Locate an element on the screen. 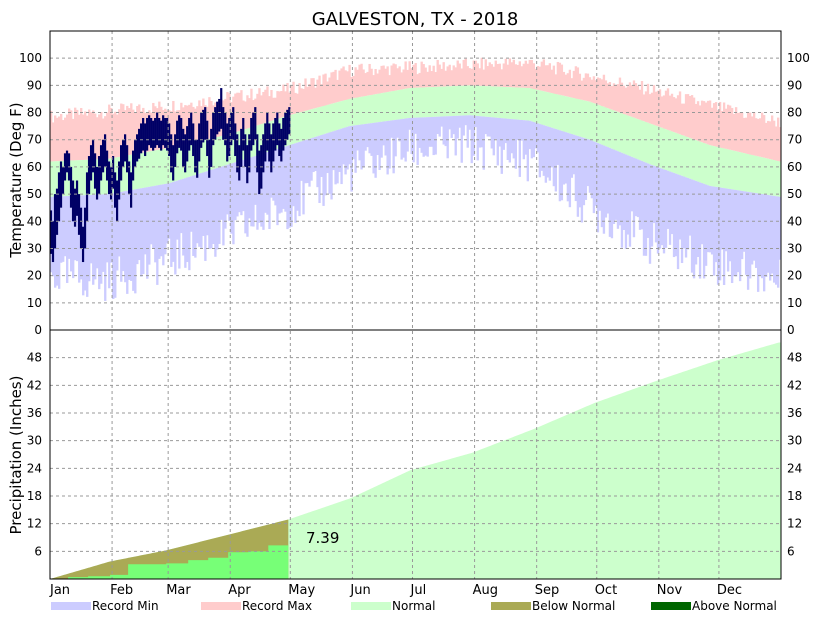 The image size is (830, 620). temp-tick-left: 80 is located at coordinates (34, 113).